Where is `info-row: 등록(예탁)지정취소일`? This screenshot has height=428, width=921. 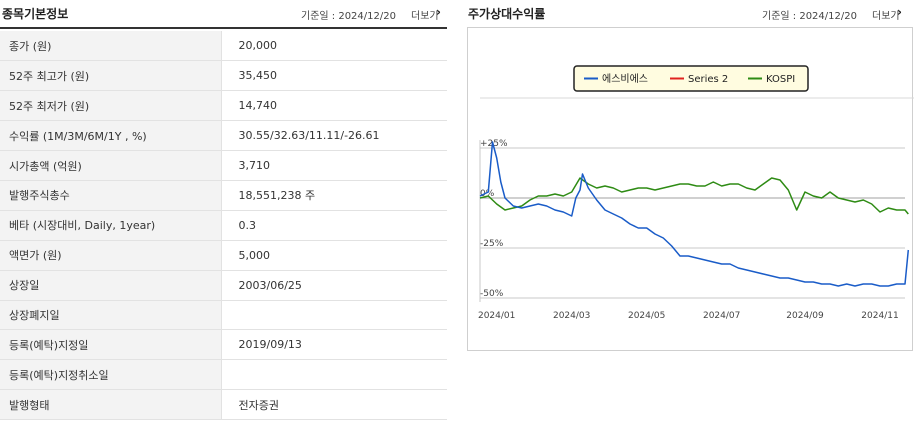
info-row: 등록(예탁)지정취소일 is located at coordinates (223, 375).